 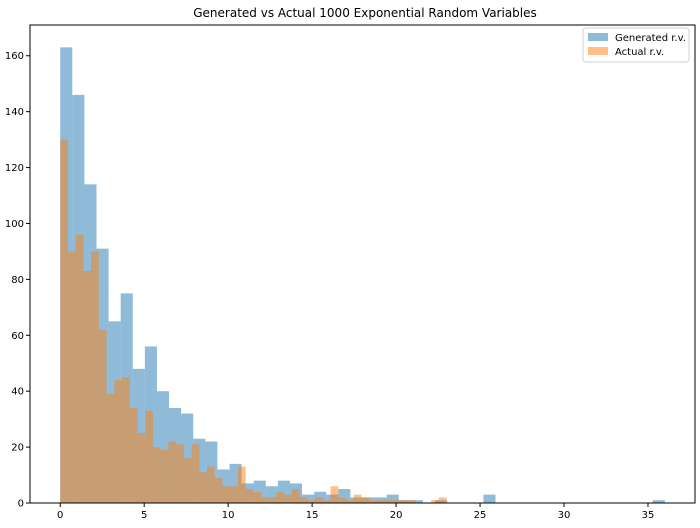 What do you see at coordinates (14, 224) in the screenshot?
I see `y-tick-label: 100` at bounding box center [14, 224].